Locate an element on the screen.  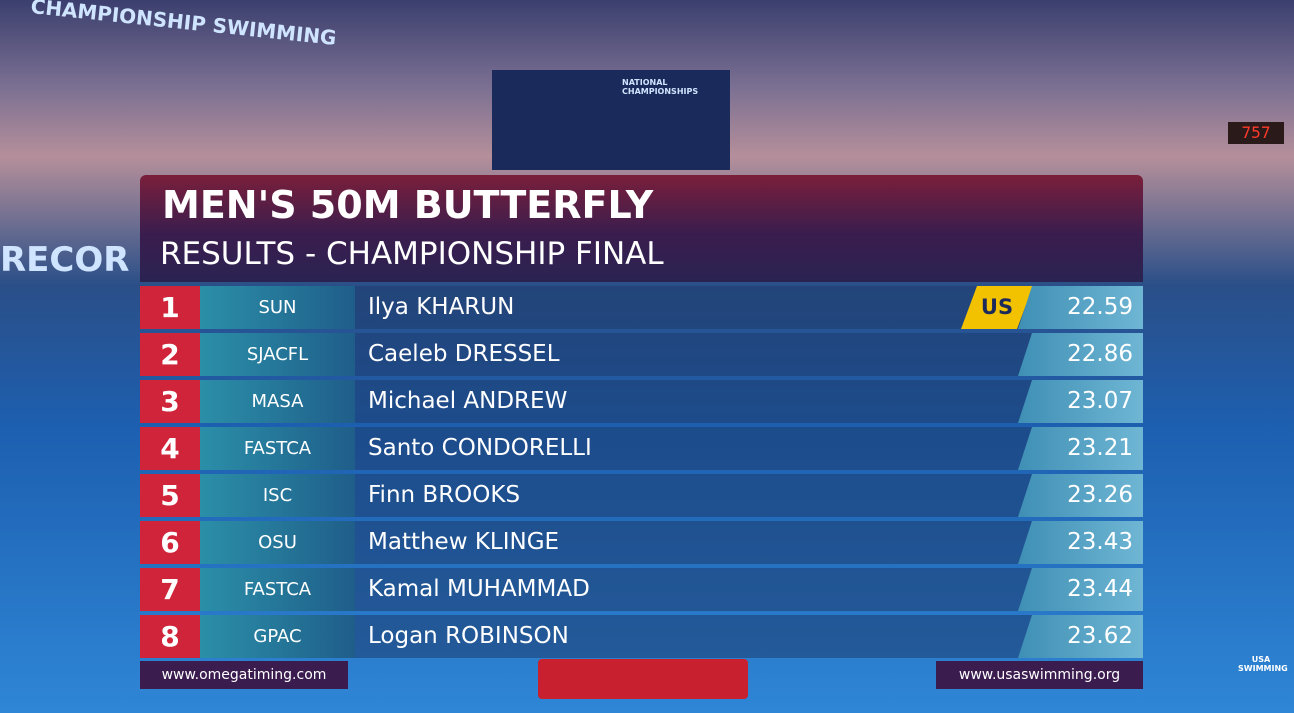
club: MASA is located at coordinates (277, 401).